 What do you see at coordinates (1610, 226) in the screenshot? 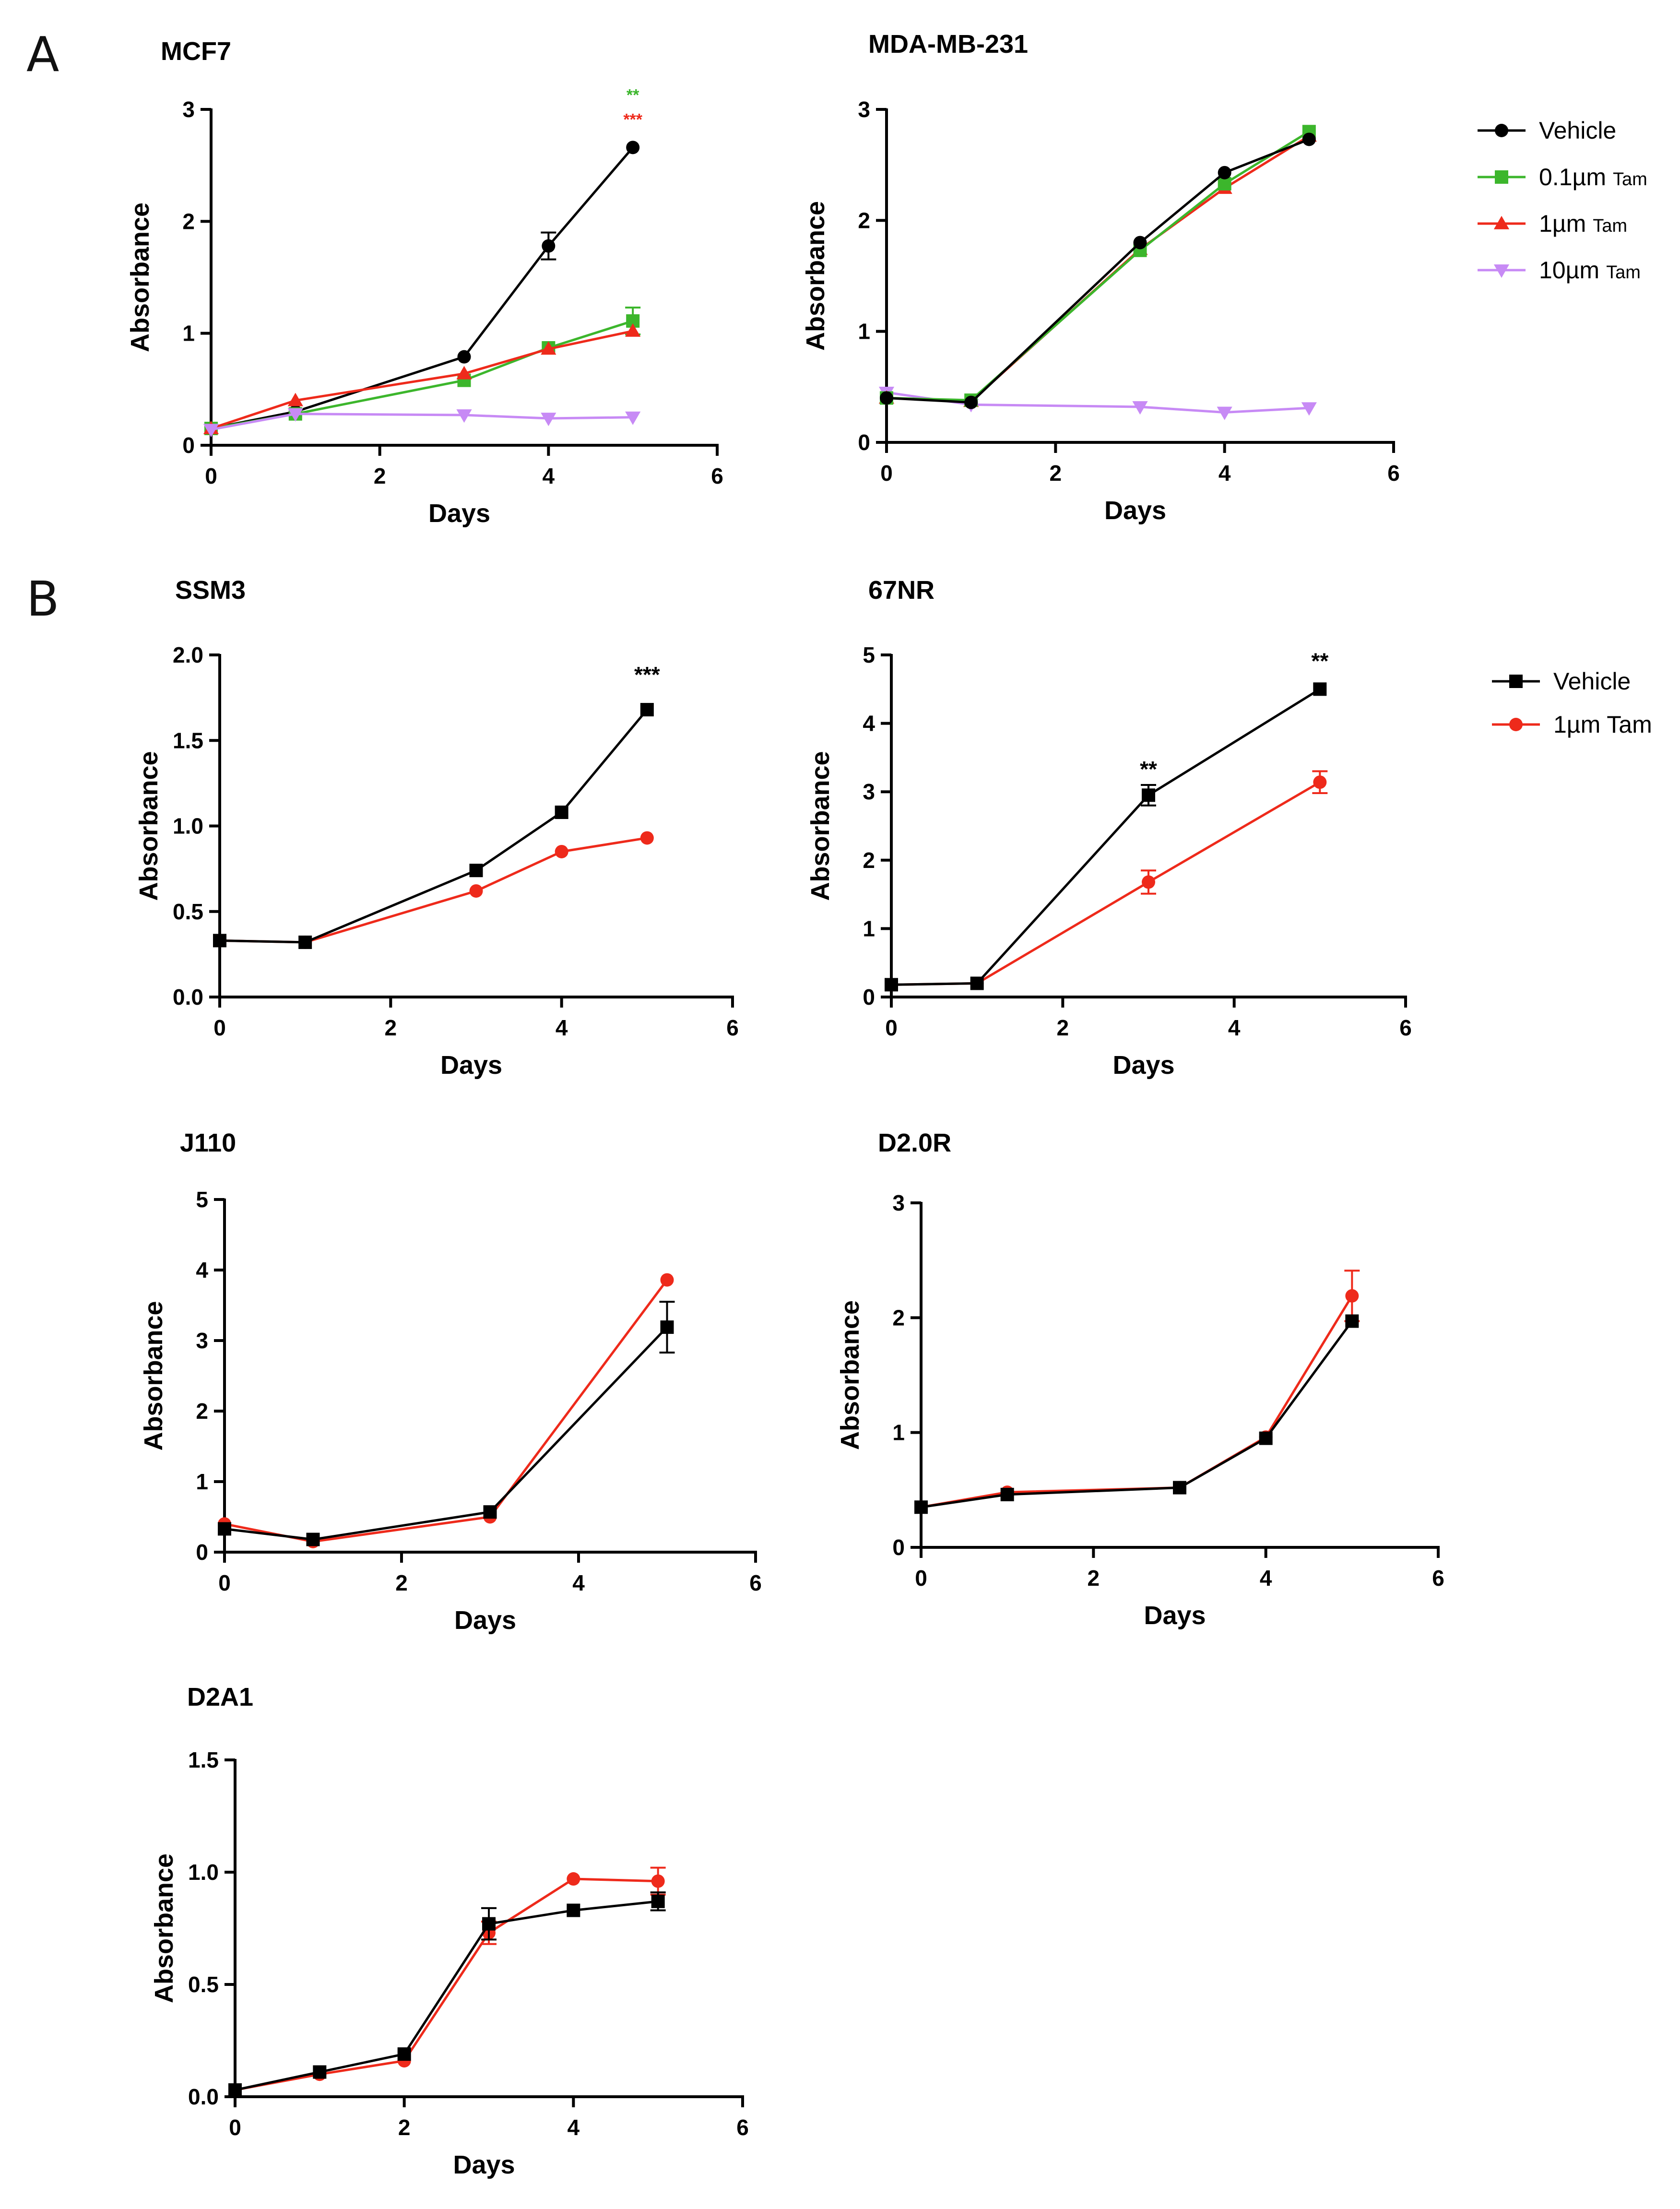
I see `legend-label-suffix: Tam` at bounding box center [1610, 226].